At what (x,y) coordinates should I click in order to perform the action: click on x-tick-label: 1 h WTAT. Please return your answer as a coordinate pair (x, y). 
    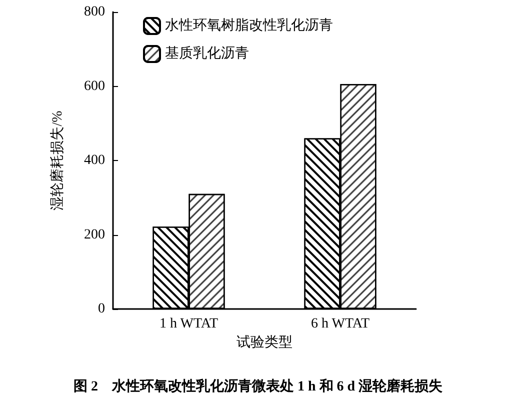
    Looking at the image, I should click on (188, 324).